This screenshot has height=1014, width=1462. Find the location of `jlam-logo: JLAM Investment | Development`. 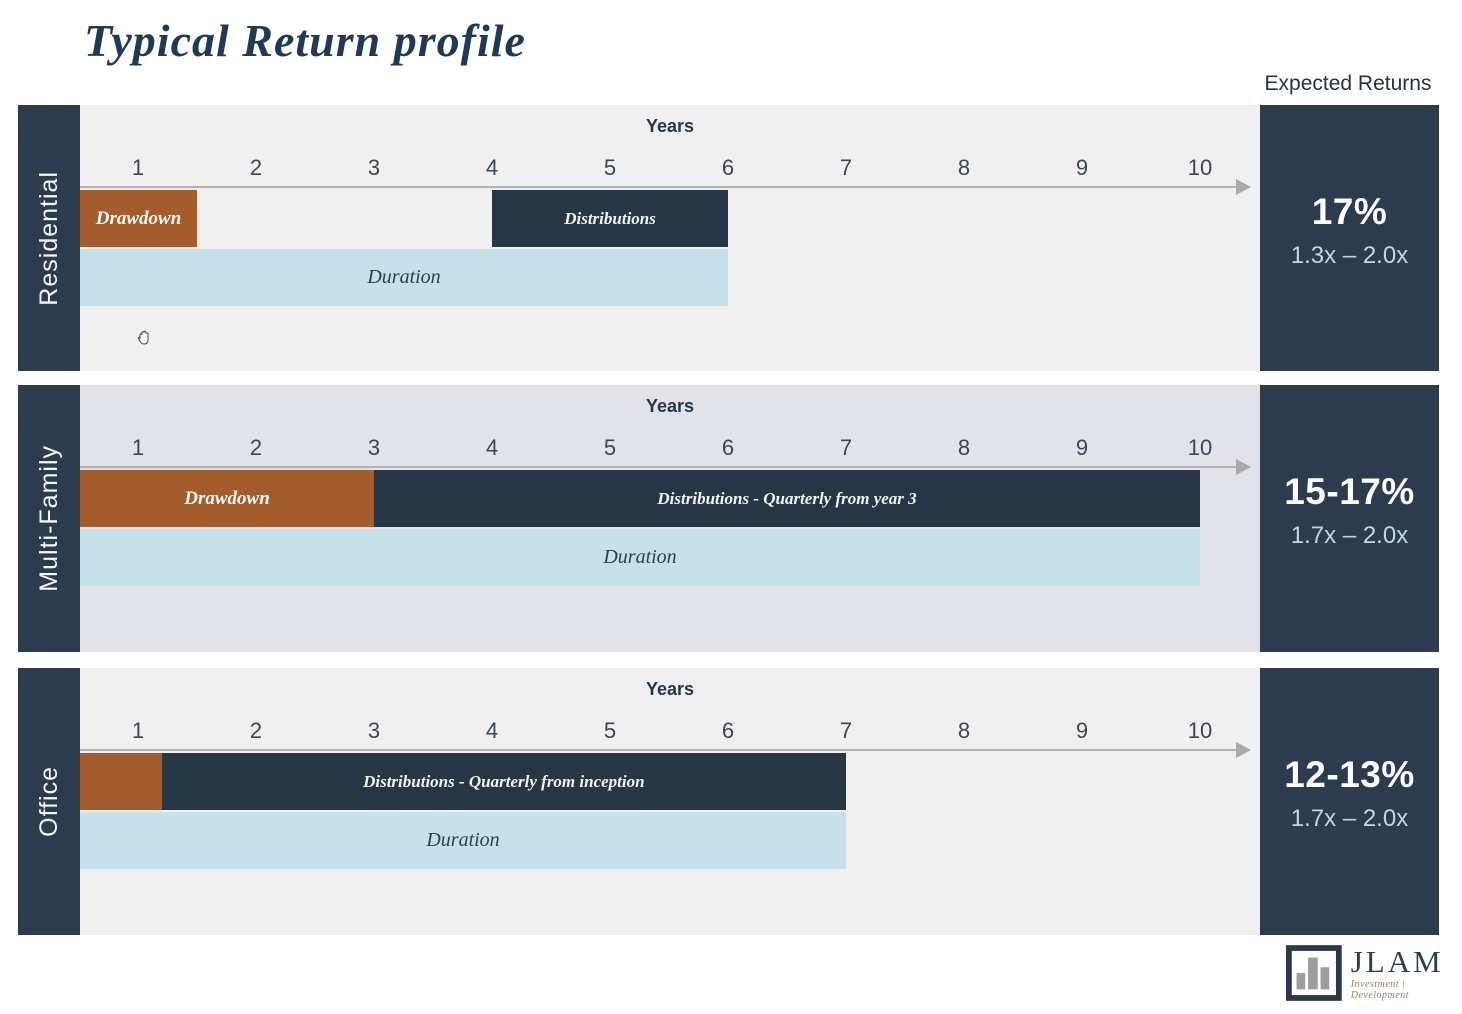

jlam-logo: JLAM Investment | Development is located at coordinates (1374, 973).